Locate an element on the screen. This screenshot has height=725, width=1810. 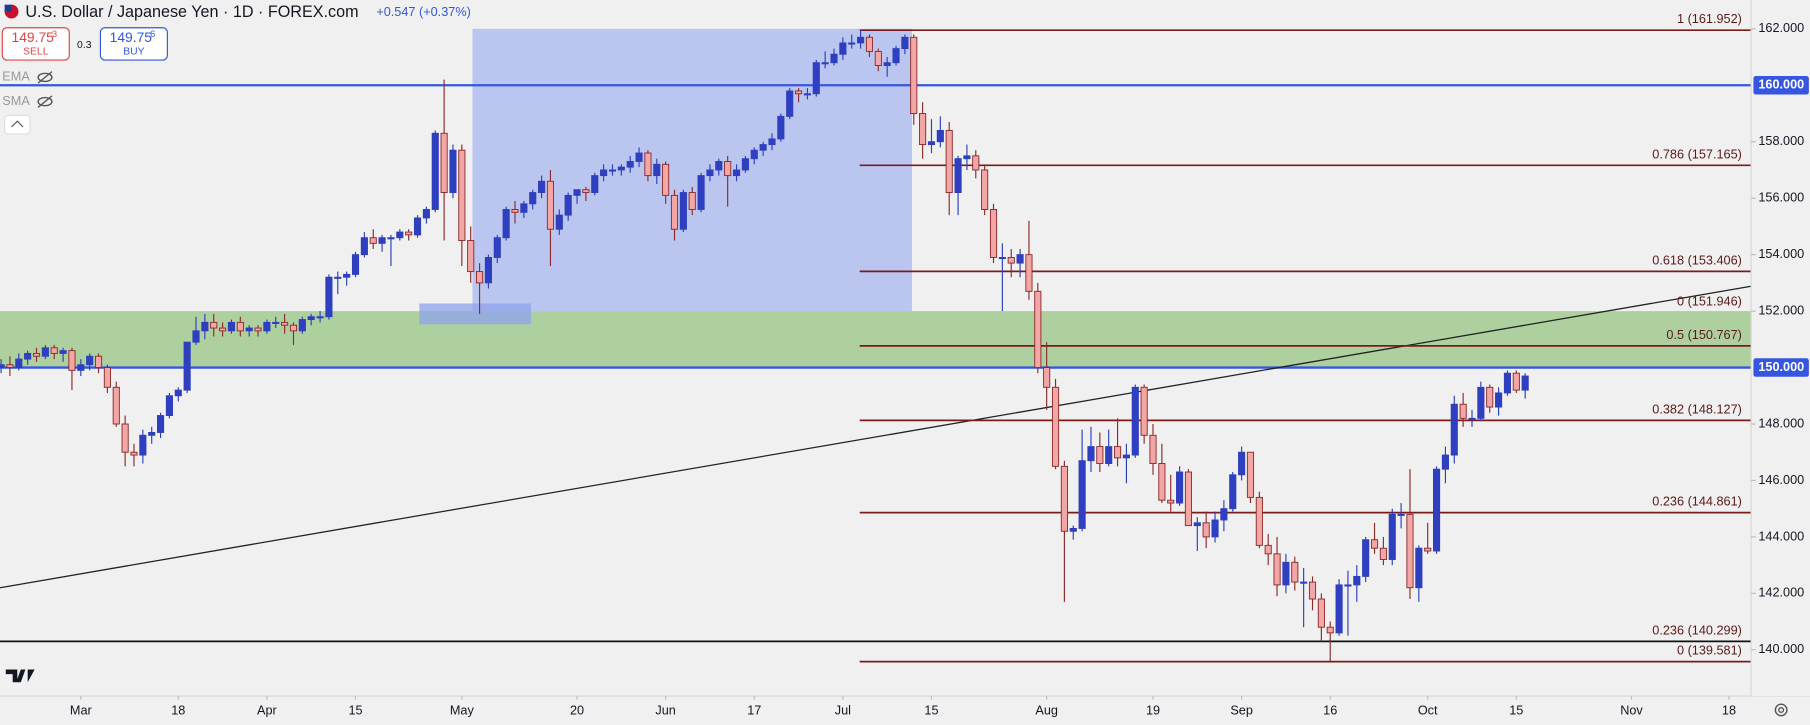
y-tick-label: 146.000 is located at coordinates (1781, 480).